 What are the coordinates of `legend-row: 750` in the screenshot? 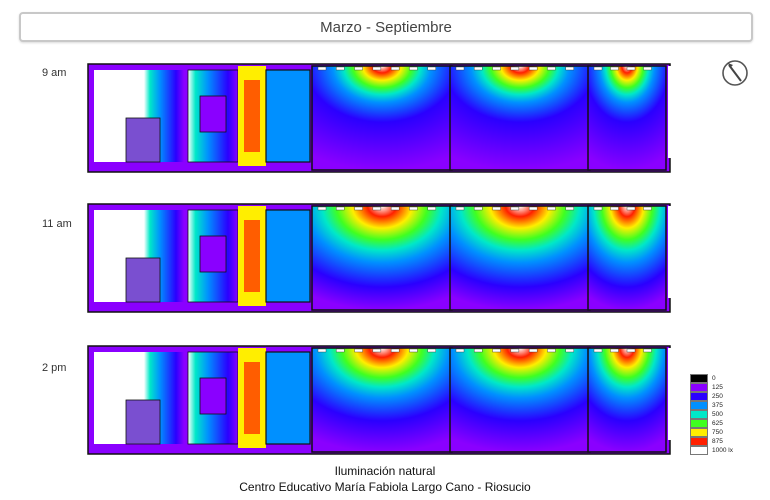 It's located at (711, 432).